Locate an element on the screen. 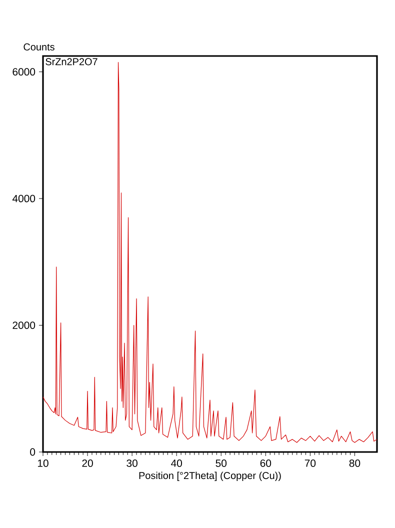 The width and height of the screenshot is (395, 528). x-axis-title: Position [°2Theta] (Copper (Cu)) is located at coordinates (210, 477).